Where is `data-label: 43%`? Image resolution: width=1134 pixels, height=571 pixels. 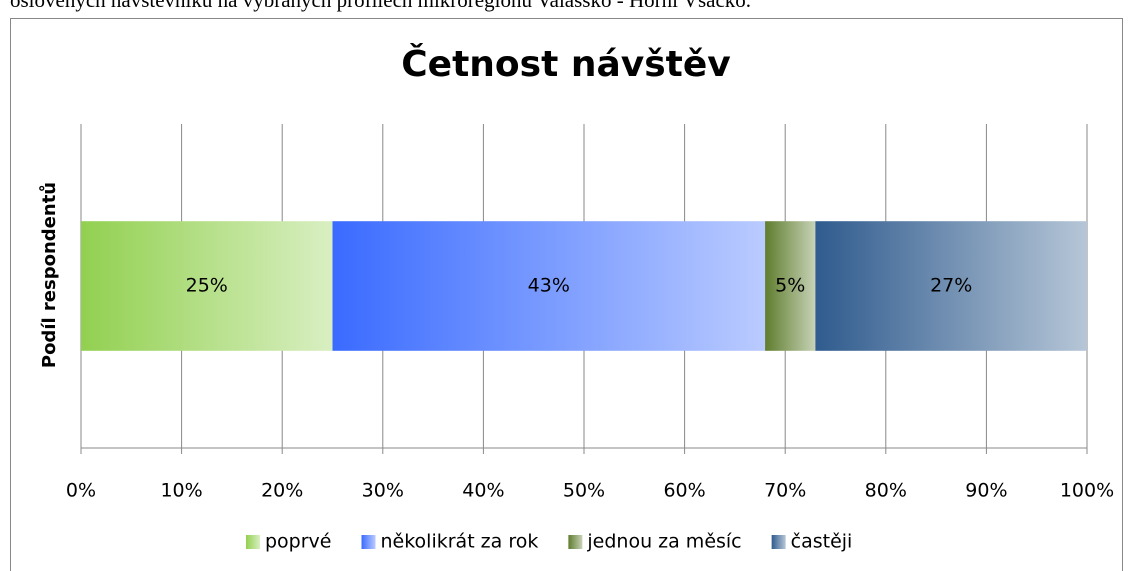
data-label: 43% is located at coordinates (549, 286).